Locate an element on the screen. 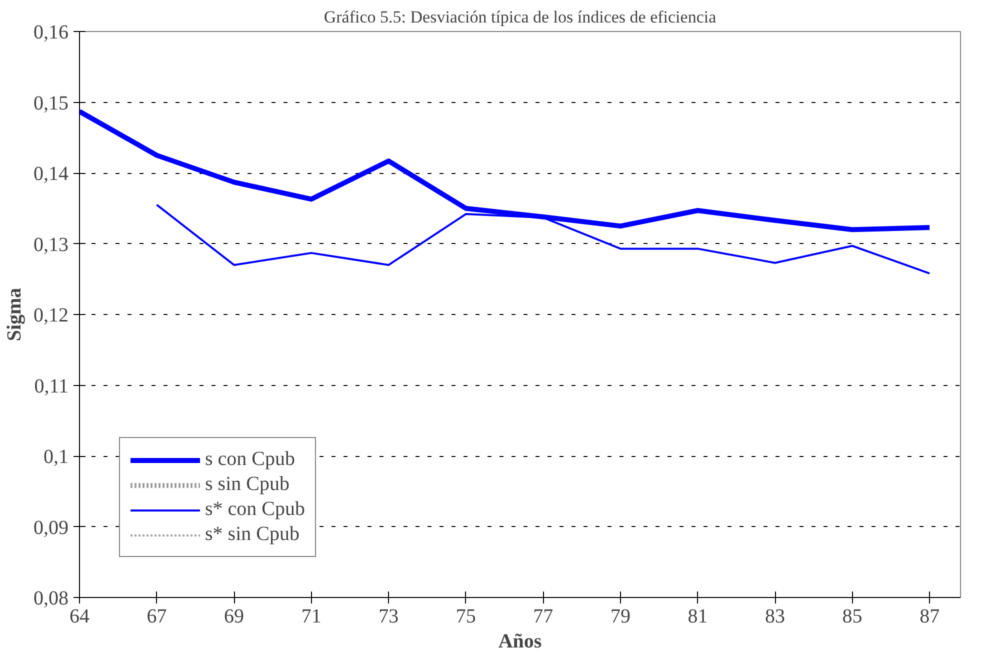  x-tick-label: 67 is located at coordinates (156, 617).